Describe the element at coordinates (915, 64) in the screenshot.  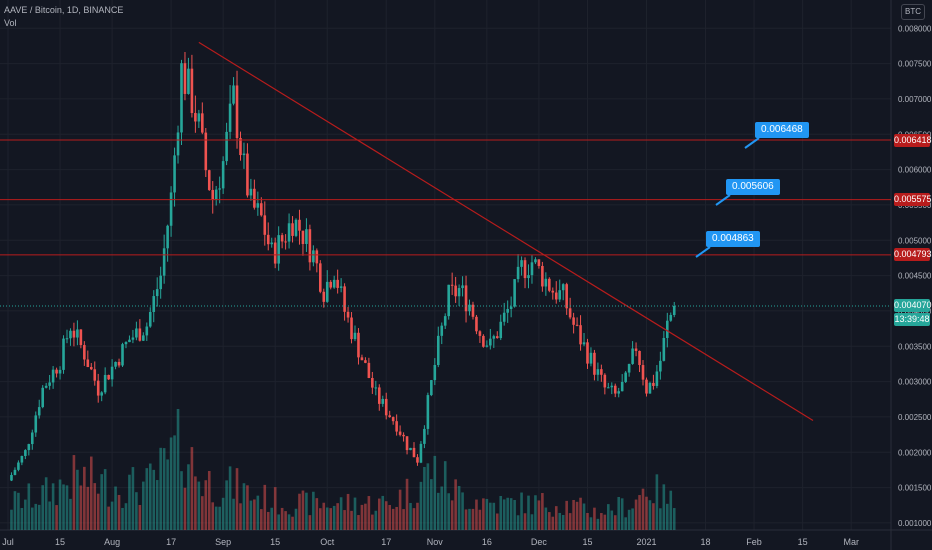
I see `y-tick-label: 0.007500` at that location.